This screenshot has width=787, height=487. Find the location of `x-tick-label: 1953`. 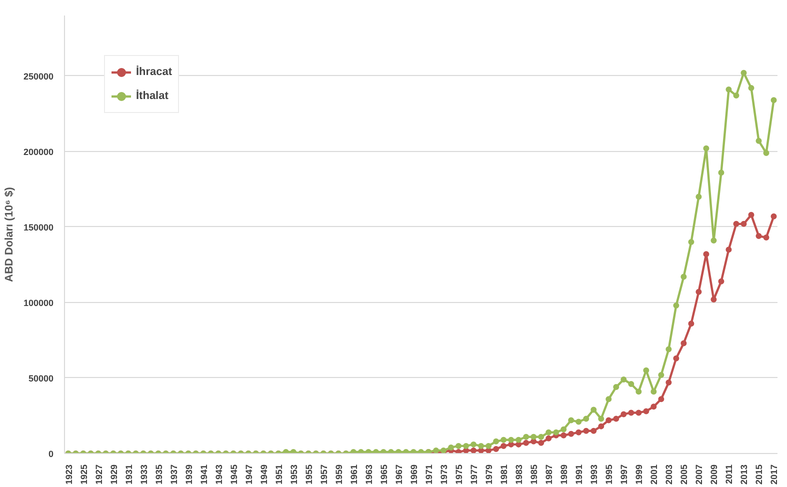

x-tick-label: 1953 is located at coordinates (293, 474).